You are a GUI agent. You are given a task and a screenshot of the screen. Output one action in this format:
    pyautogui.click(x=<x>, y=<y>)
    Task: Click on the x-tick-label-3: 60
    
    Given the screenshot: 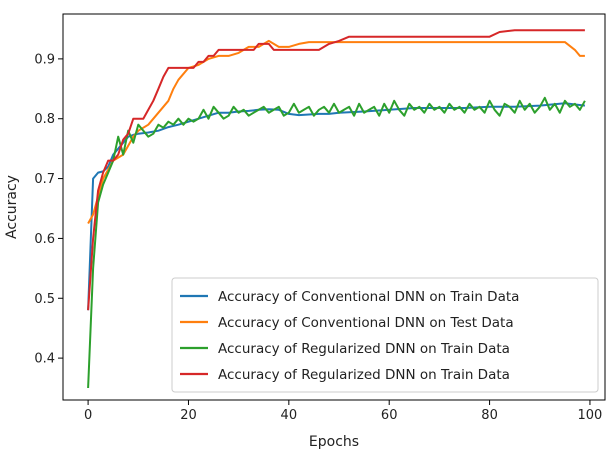 What is the action you would take?
    pyautogui.click(x=389, y=415)
    